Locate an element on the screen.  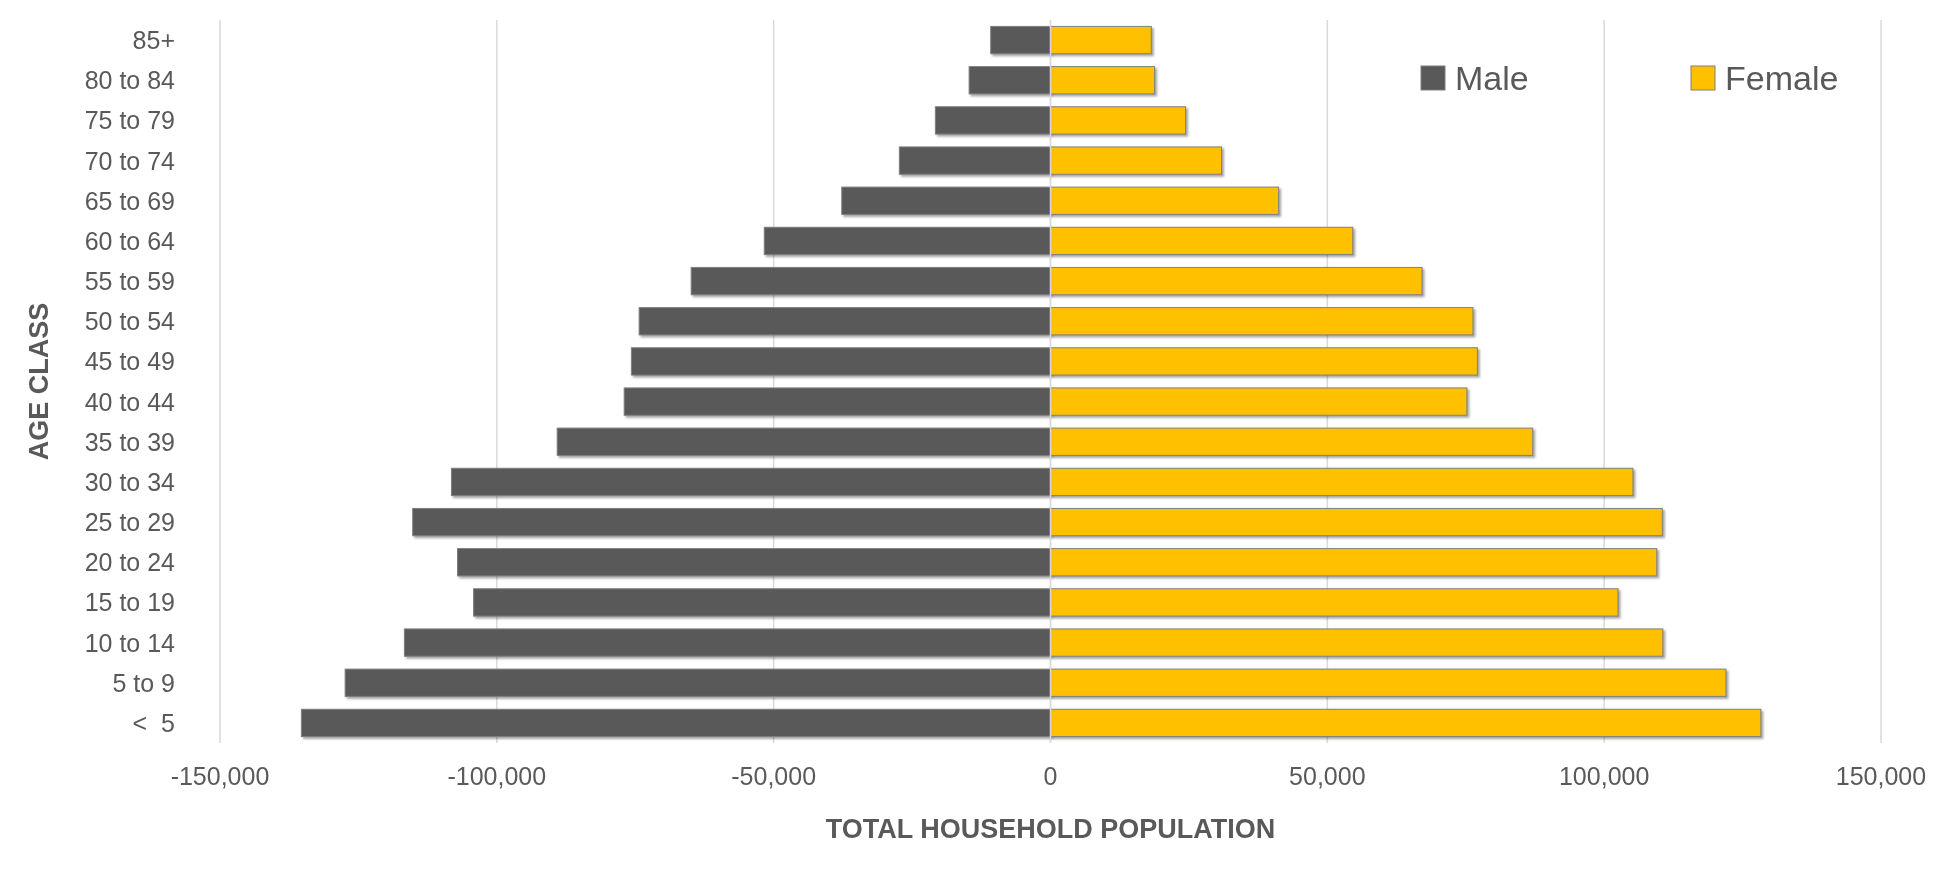
x-tick-label: 0 is located at coordinates (1050, 776).